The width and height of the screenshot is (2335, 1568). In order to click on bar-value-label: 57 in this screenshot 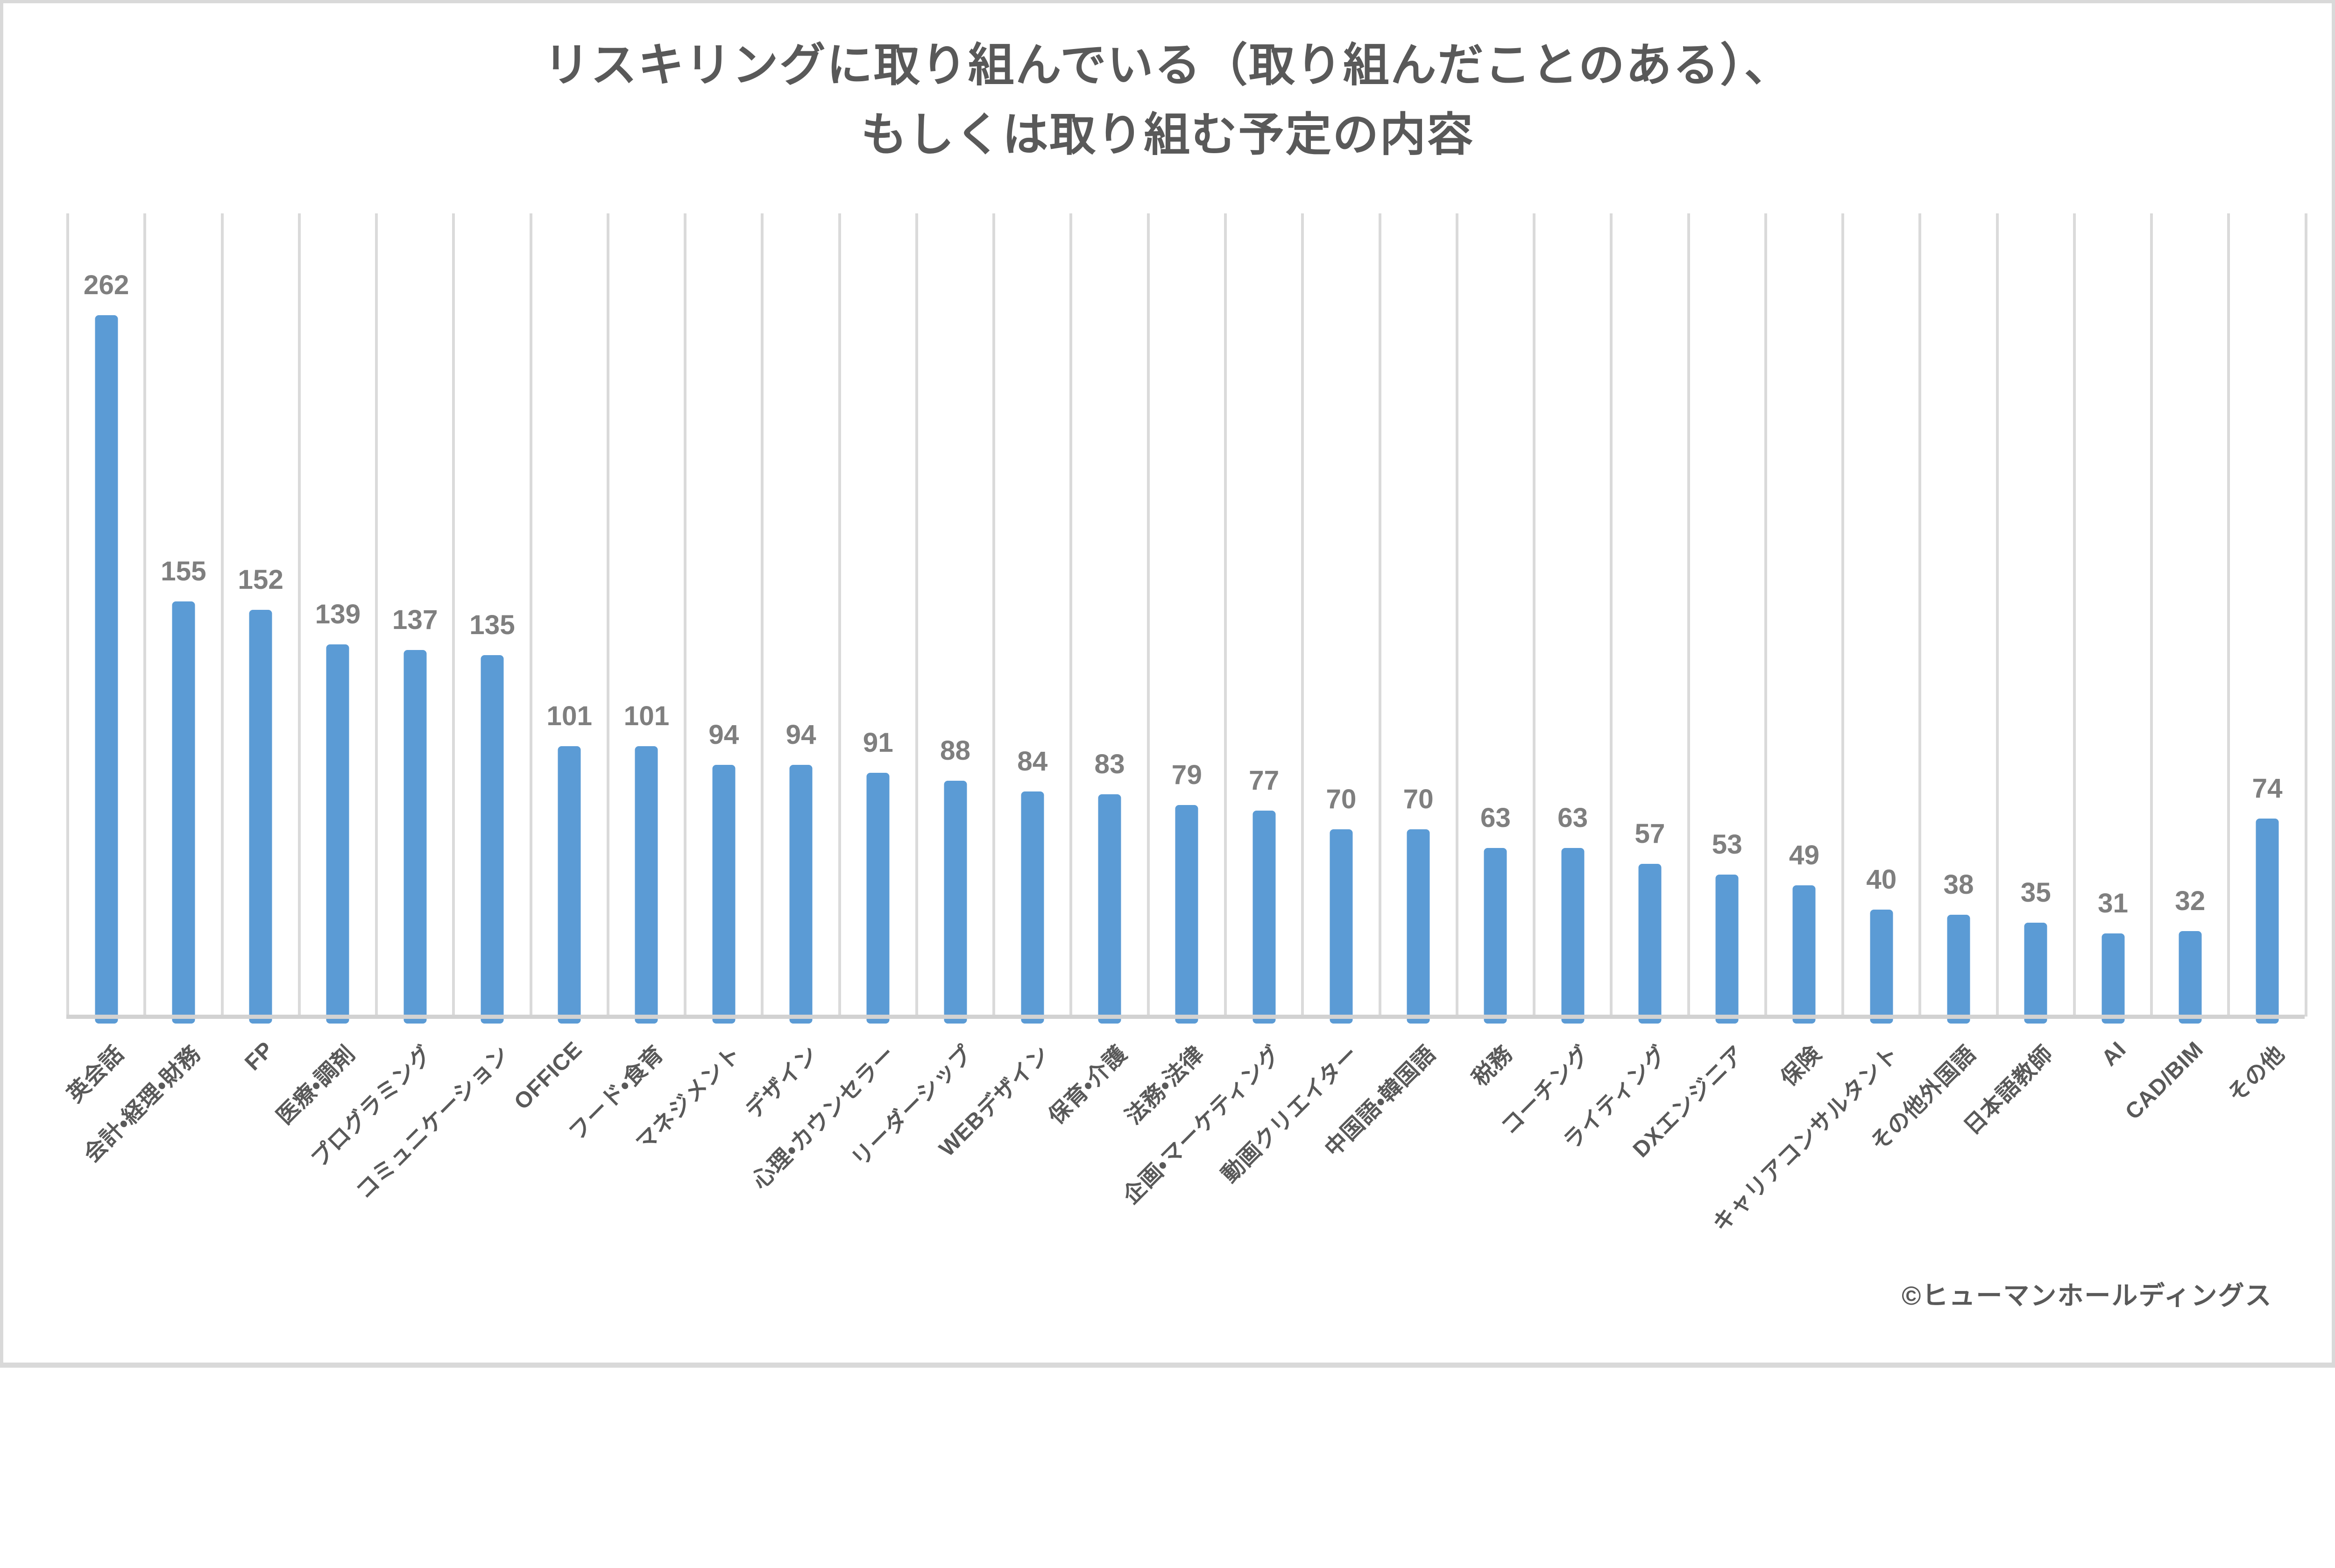, I will do `click(1650, 834)`.